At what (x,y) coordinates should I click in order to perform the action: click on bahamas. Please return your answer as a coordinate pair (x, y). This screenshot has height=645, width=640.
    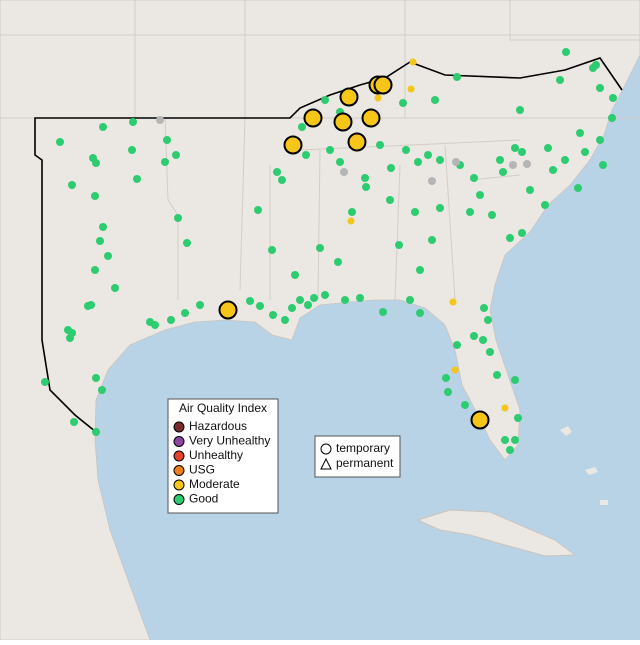
    Looking at the image, I should click on (584, 465).